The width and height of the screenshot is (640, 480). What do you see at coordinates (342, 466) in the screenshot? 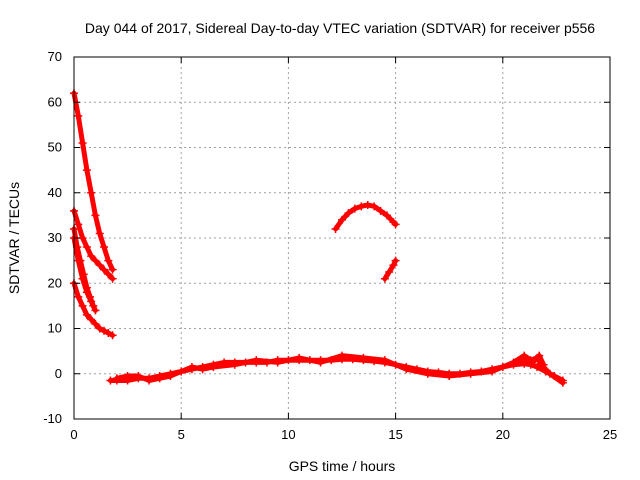
I see `x-axis-label: GPS time / hours` at bounding box center [342, 466].